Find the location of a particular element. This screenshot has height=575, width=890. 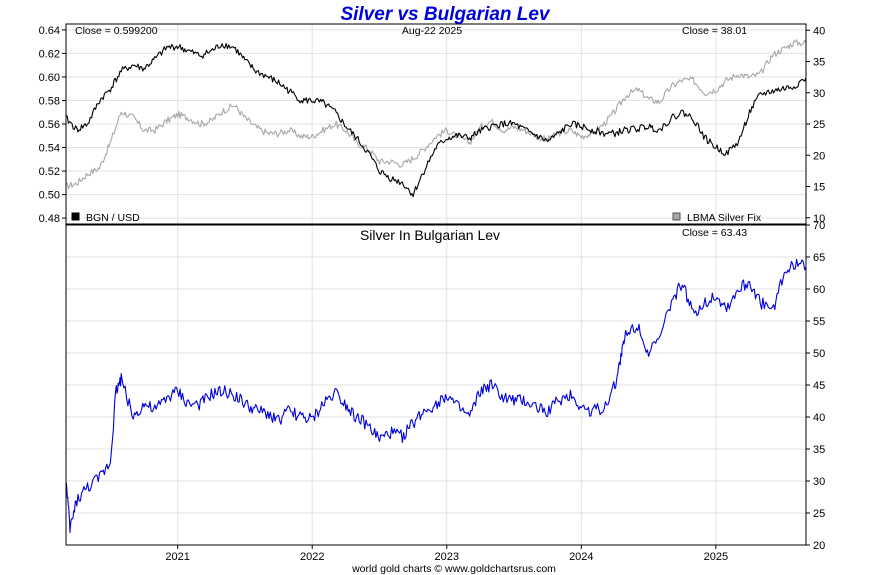

top-left-tick-label-0.54: 0.54 is located at coordinates (49, 149).